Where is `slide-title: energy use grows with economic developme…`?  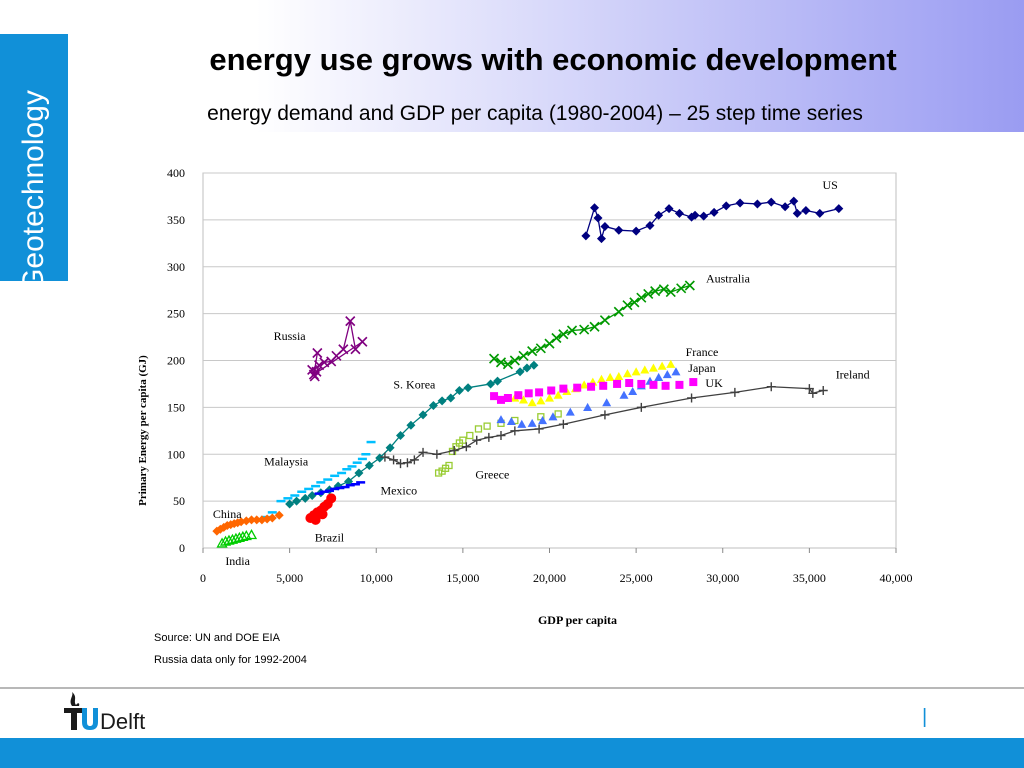 slide-title: energy use grows with economic developme… is located at coordinates (553, 59).